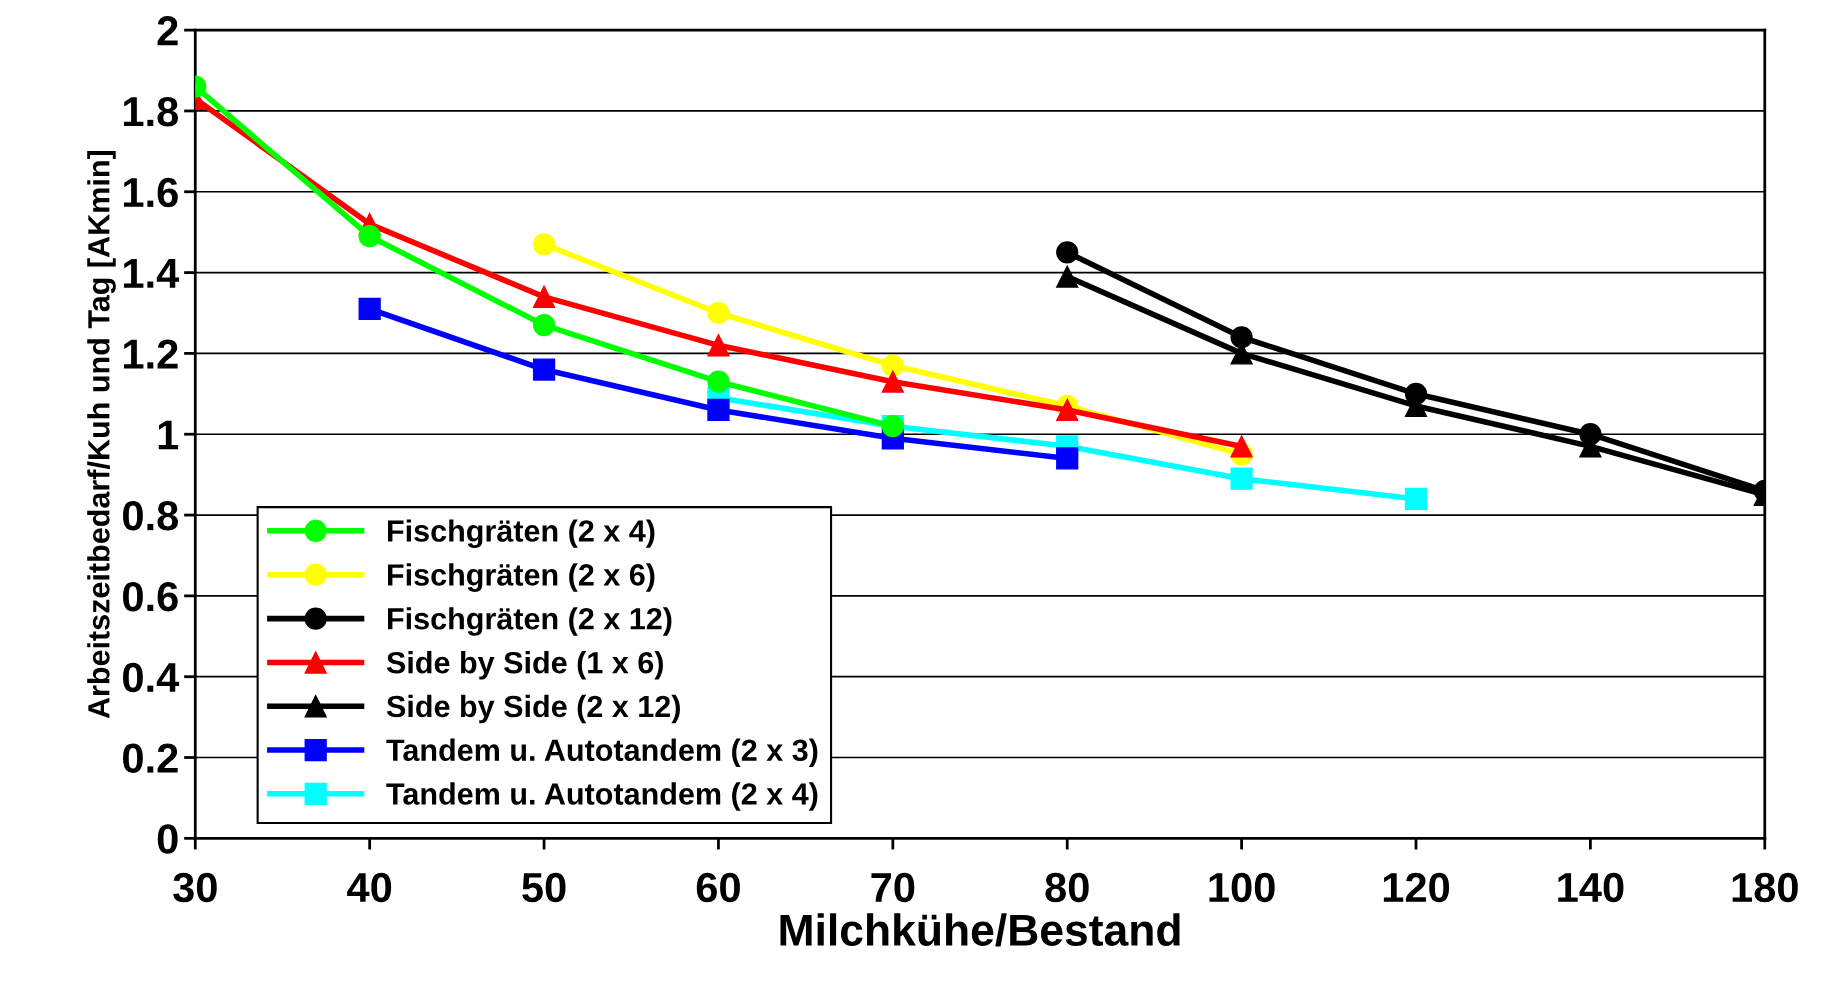  What do you see at coordinates (602, 753) in the screenshot?
I see `legend-label: Tandem u. Autotandem (2 x 3)` at bounding box center [602, 753].